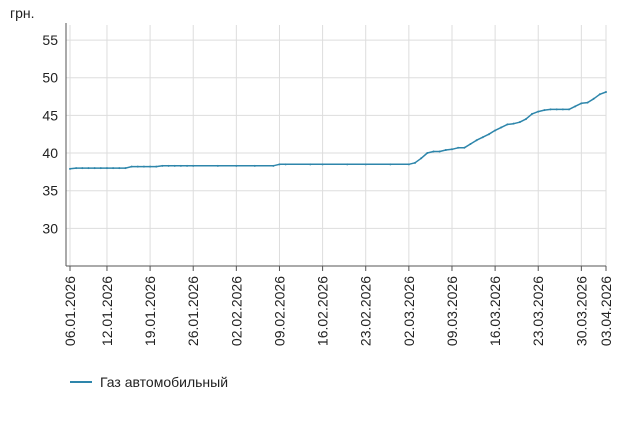 The height and width of the screenshot is (427, 636). I want to click on y-axis-label: грн., so click(22, 13).